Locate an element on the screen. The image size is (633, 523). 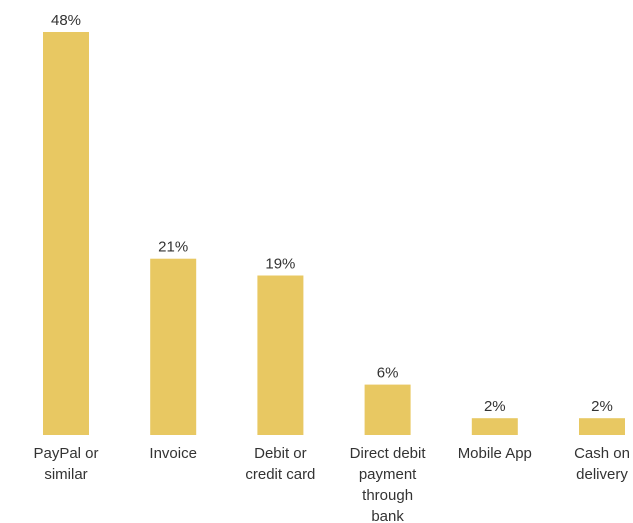
category-label-line: through is located at coordinates (387, 495).